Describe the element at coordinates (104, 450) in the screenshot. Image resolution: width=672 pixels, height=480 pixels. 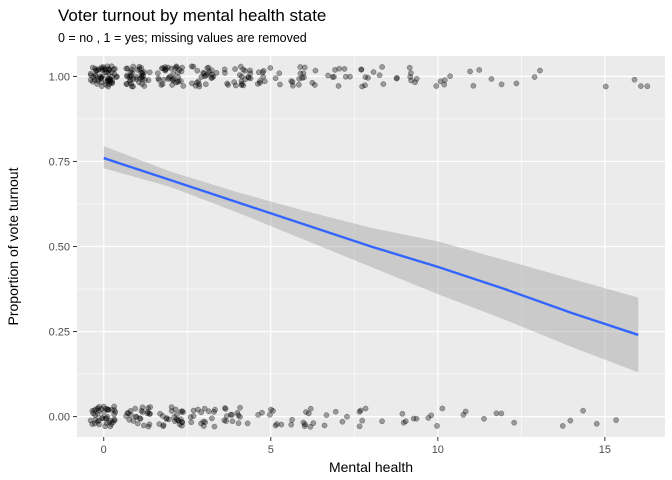
I see `x-tick-label: 0` at that location.